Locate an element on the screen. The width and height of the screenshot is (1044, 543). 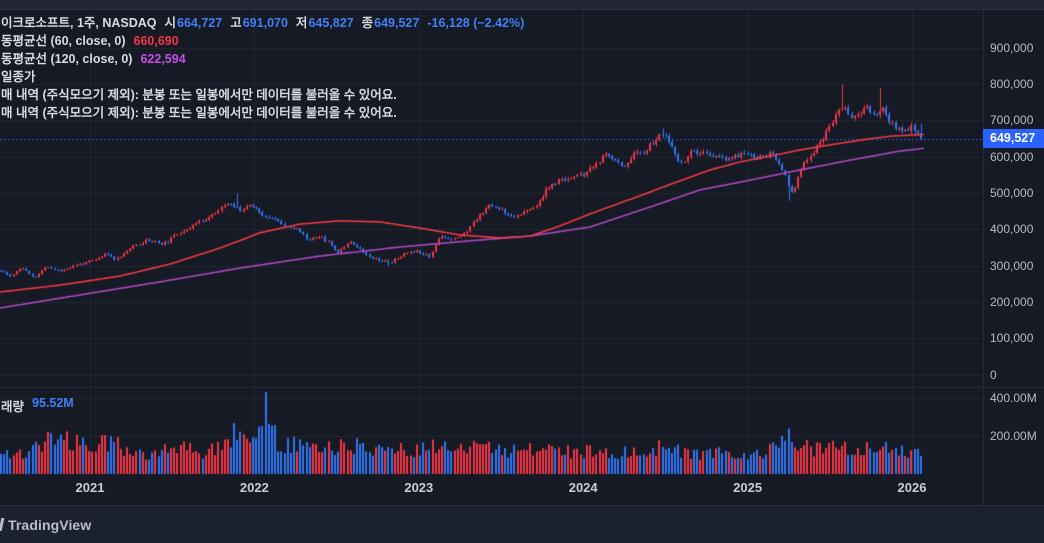
change-value: -16,128 (−2.42%) is located at coordinates (476, 23).